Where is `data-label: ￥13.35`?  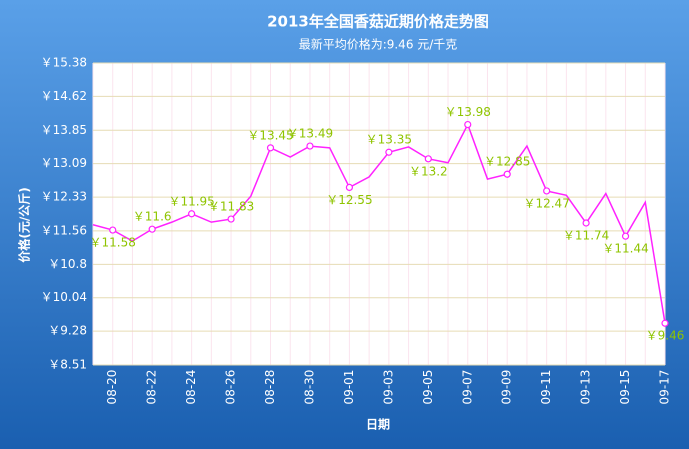
data-label: ￥13.35 is located at coordinates (389, 140).